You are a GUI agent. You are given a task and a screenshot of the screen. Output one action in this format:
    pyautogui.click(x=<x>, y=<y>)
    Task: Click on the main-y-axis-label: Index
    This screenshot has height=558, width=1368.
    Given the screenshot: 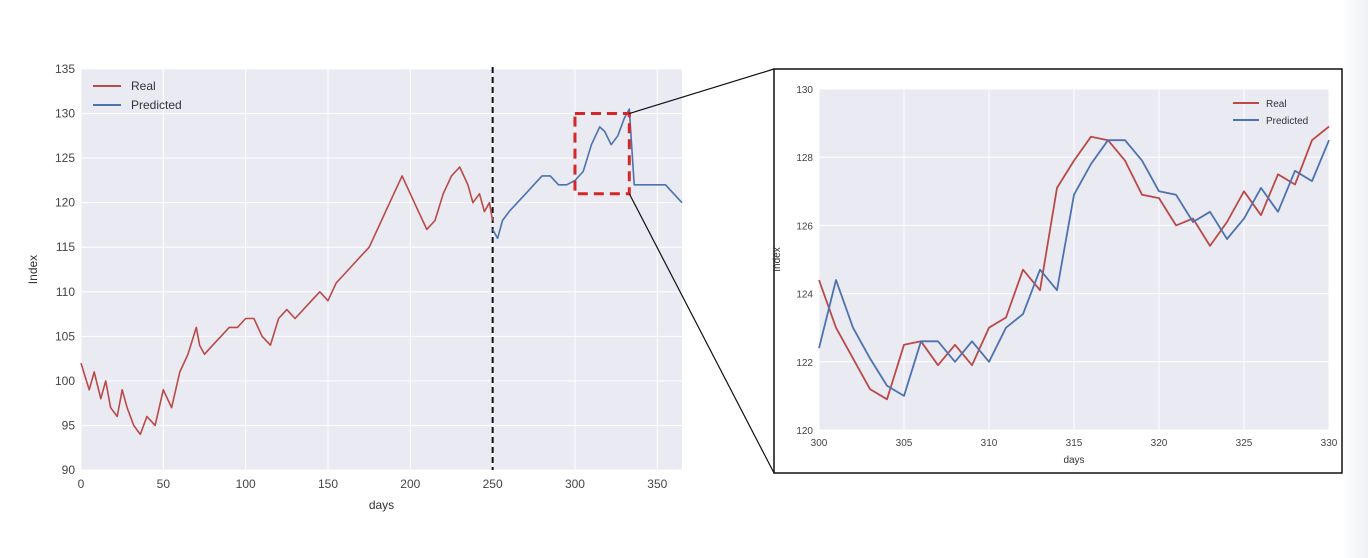 What is the action you would take?
    pyautogui.click(x=33, y=269)
    